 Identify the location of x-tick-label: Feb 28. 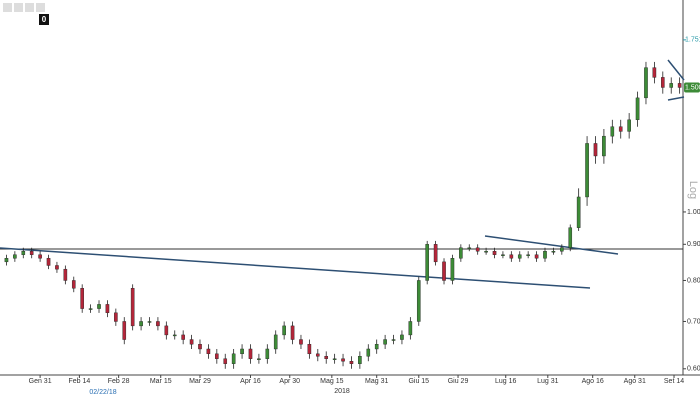
(119, 381).